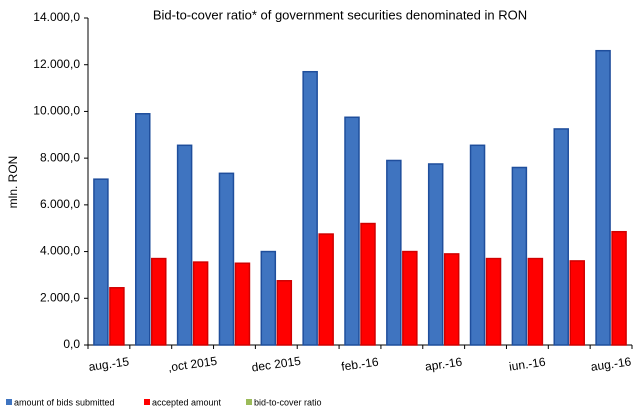 The width and height of the screenshot is (634, 410). Describe the element at coordinates (359, 364) in the screenshot. I see `x-tick-label: feb.-16` at that location.